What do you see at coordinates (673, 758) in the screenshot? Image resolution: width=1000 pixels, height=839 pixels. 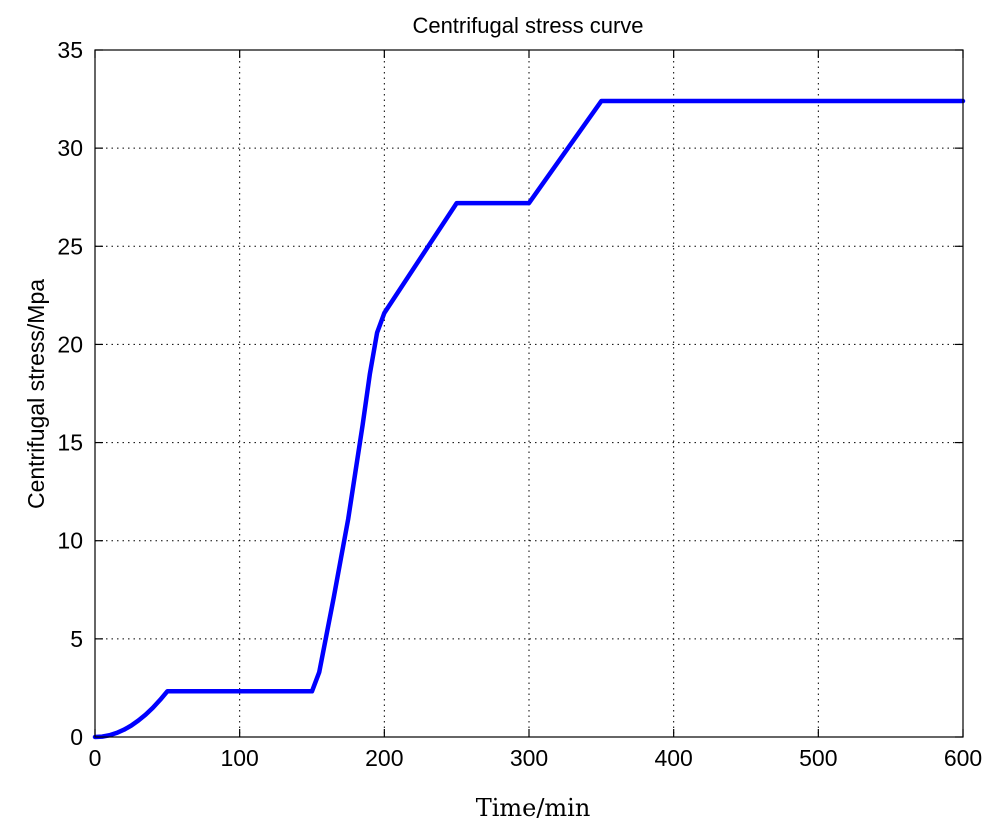 I see `x-tick-label: 400` at bounding box center [673, 758].